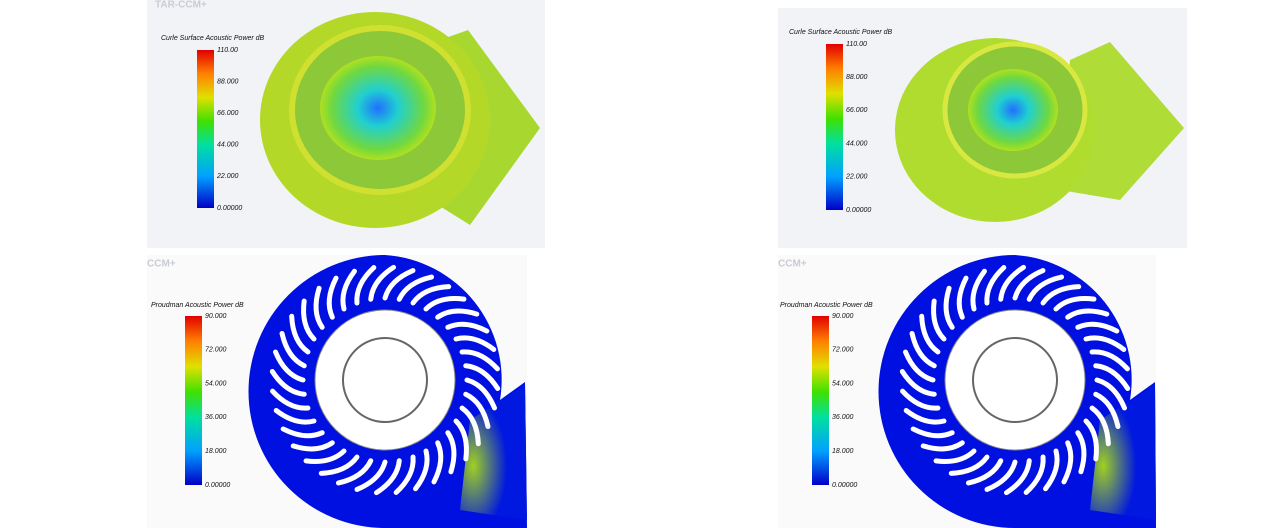 This screenshot has width=1279, height=528. I want to click on logo: TAR-CCM+, so click(181, 5).